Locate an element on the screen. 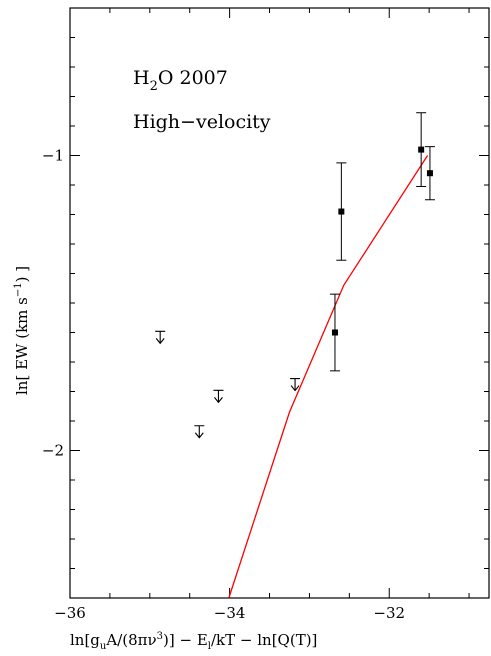 The image size is (491, 656). species-annotation: H2O 2007 is located at coordinates (180, 80).